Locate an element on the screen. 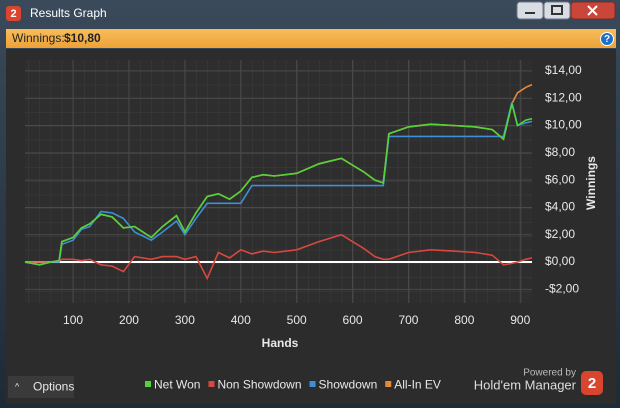 The width and height of the screenshot is (620, 408). y-axis-label: Winnings is located at coordinates (591, 183).